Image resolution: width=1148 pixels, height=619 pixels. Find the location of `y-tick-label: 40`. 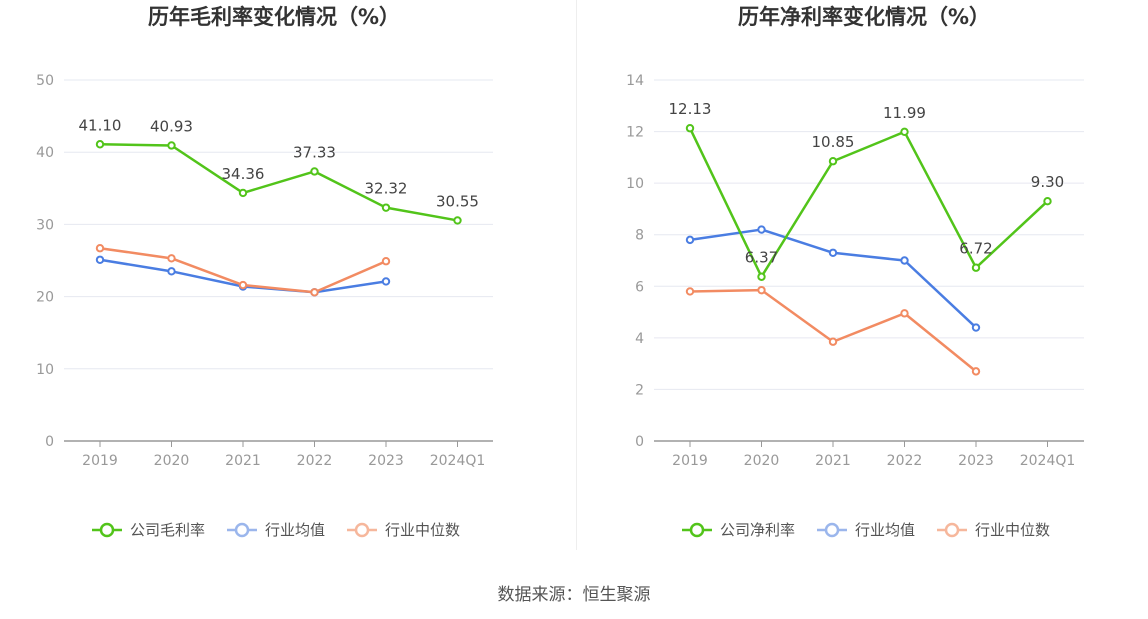

y-tick-label: 40 is located at coordinates (45, 153).